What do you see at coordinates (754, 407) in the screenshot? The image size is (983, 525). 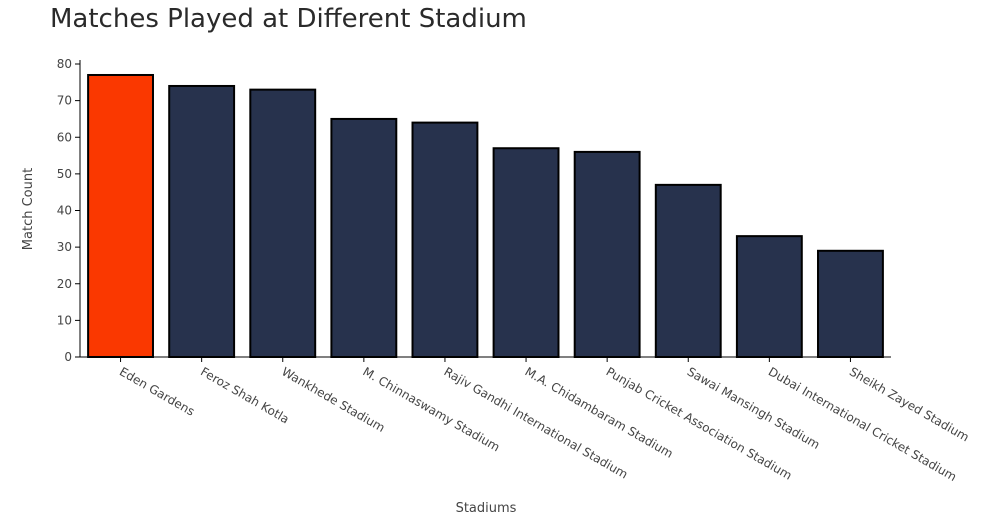 I see `x-tick-label: Sawai Mansingh Stadium` at bounding box center [754, 407].